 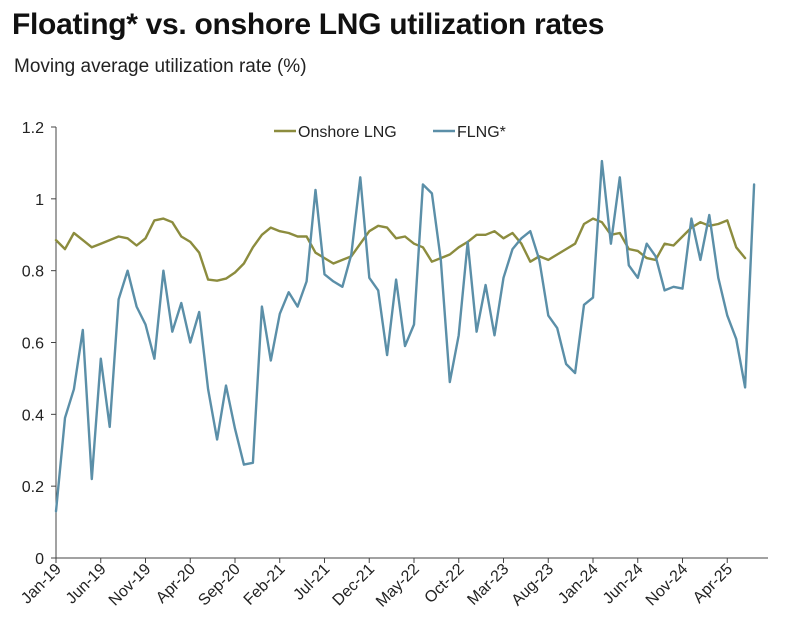 I want to click on series-line-onshore-lng, so click(x=400, y=249).